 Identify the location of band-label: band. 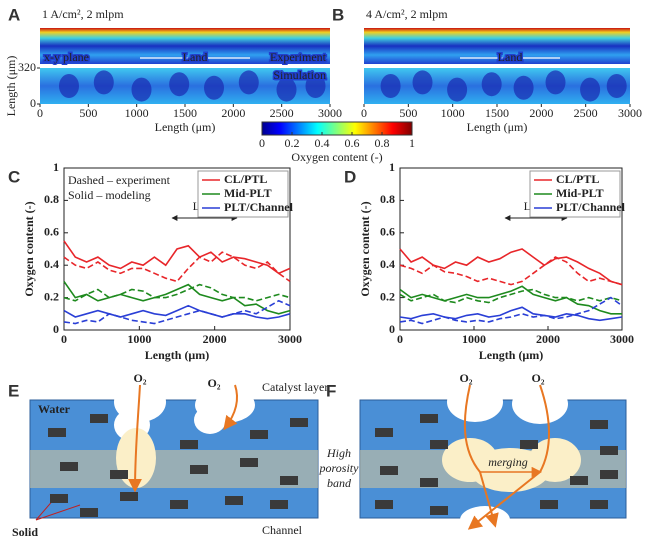
(339, 483).